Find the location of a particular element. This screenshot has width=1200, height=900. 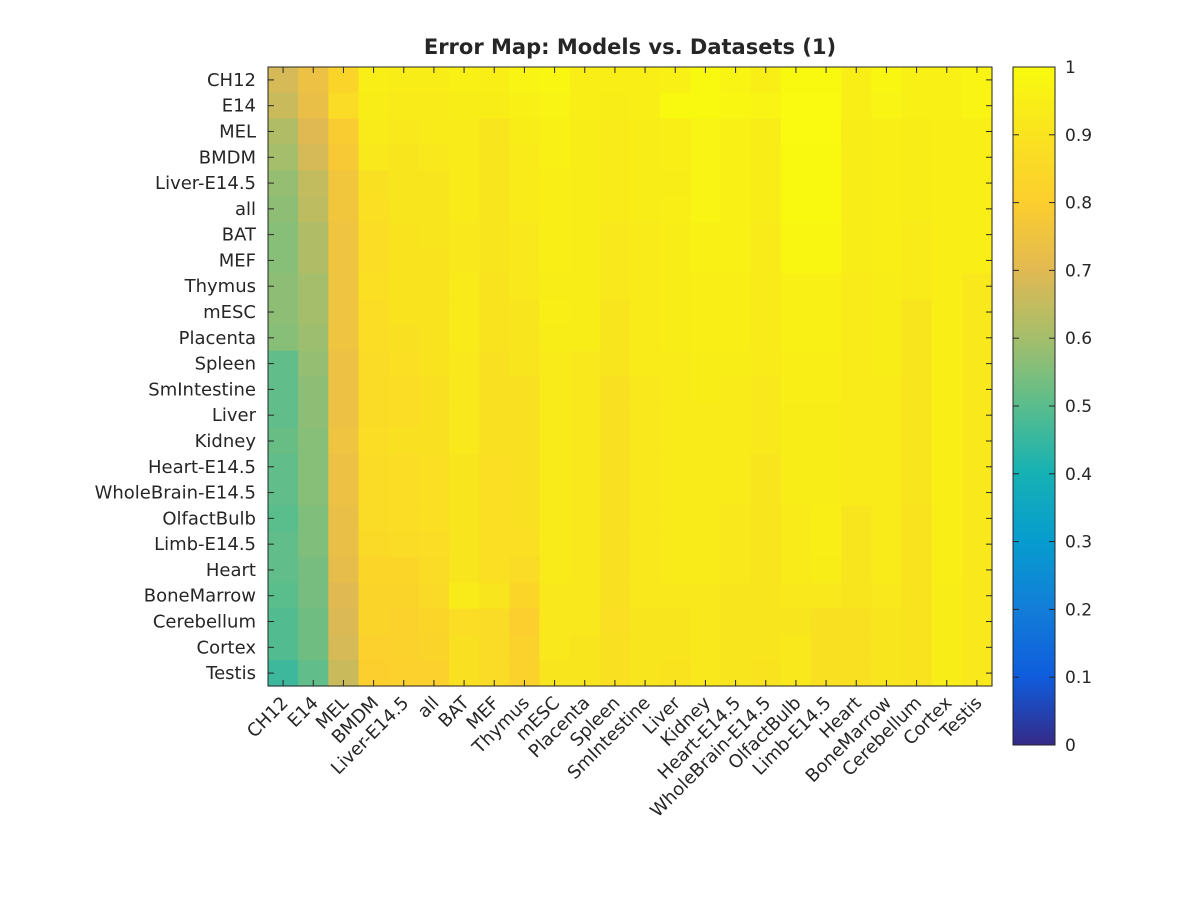

row-label: all is located at coordinates (245, 209).